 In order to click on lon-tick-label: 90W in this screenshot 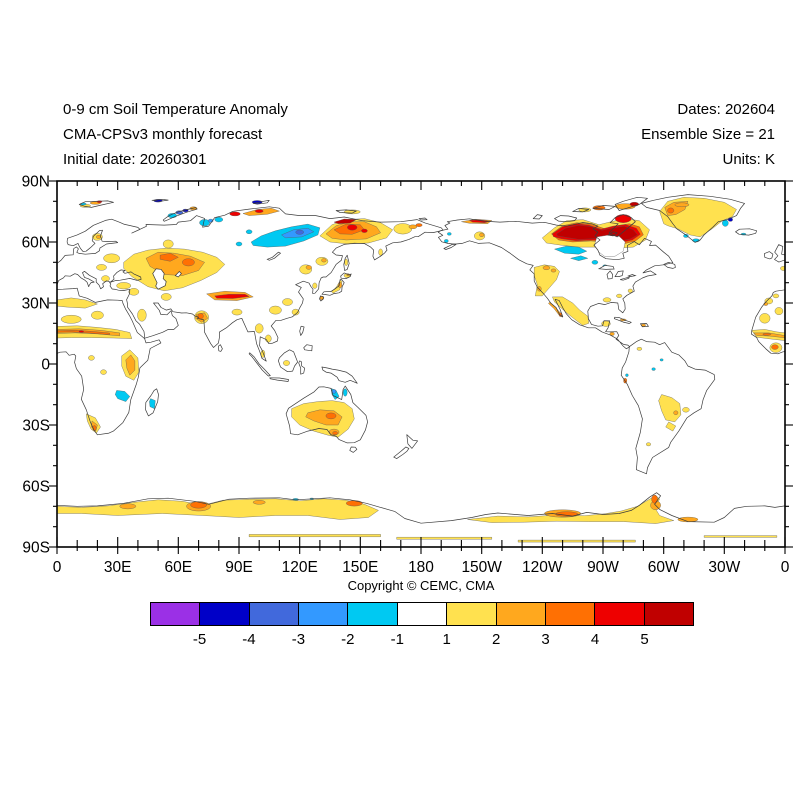, I will do `click(603, 567)`.